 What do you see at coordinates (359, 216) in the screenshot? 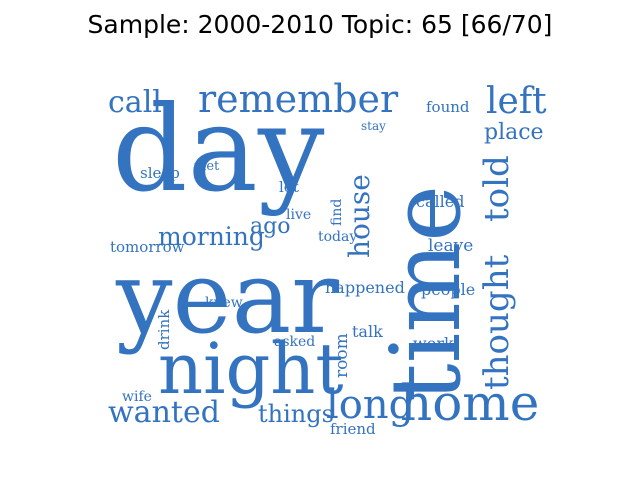
I see `word-house: house` at bounding box center [359, 216].